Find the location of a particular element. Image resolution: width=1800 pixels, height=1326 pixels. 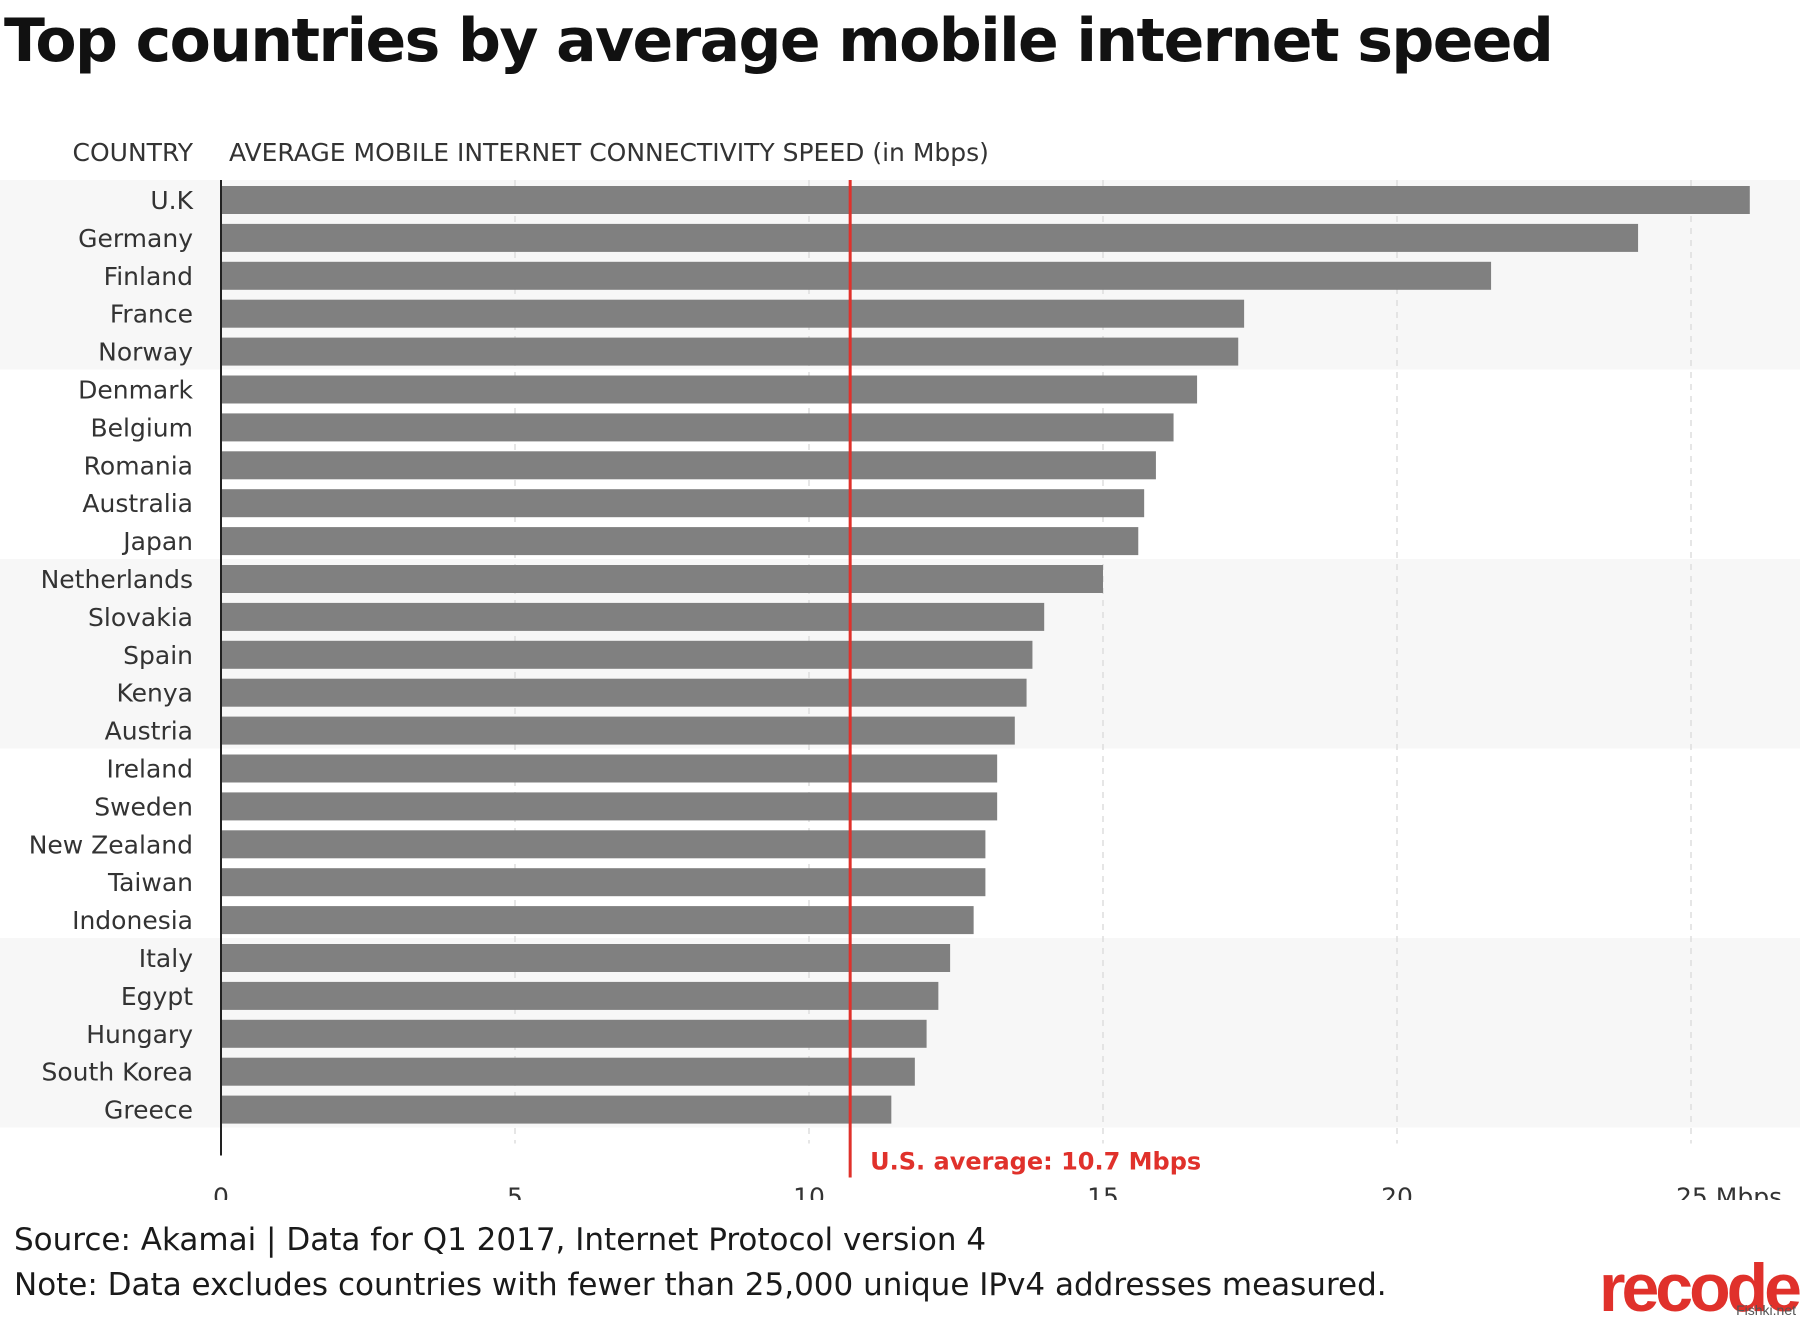

country-label: Spain is located at coordinates (158, 655).